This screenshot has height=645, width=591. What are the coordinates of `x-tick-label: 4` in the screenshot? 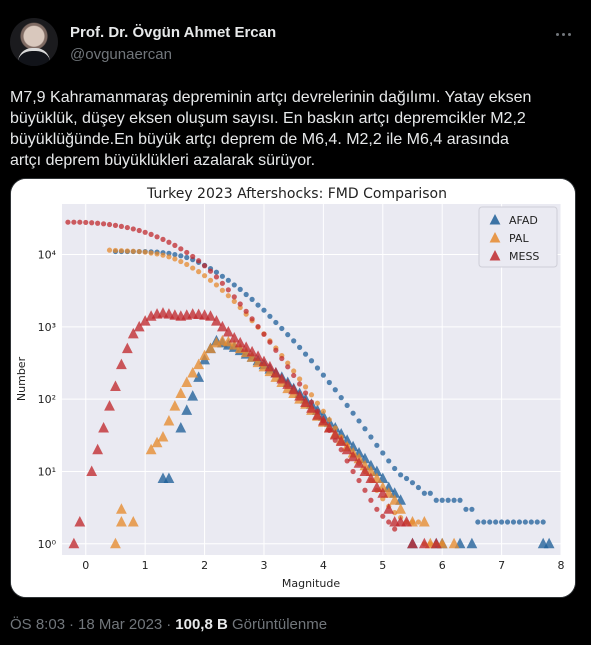 It's located at (323, 565).